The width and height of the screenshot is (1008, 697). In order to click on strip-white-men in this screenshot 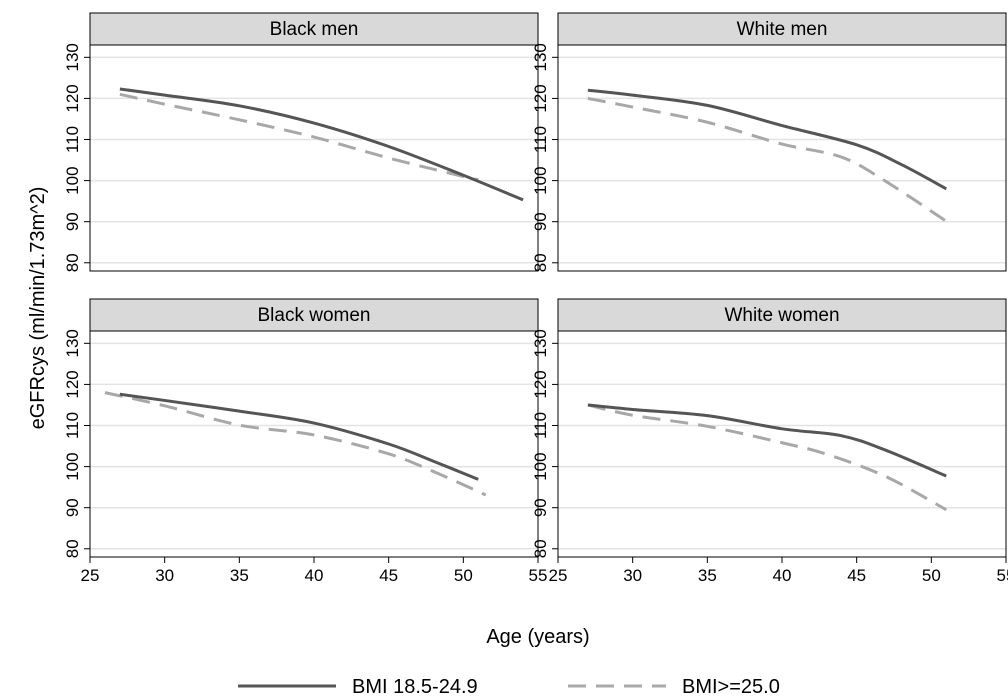, I will do `click(782, 29)`.